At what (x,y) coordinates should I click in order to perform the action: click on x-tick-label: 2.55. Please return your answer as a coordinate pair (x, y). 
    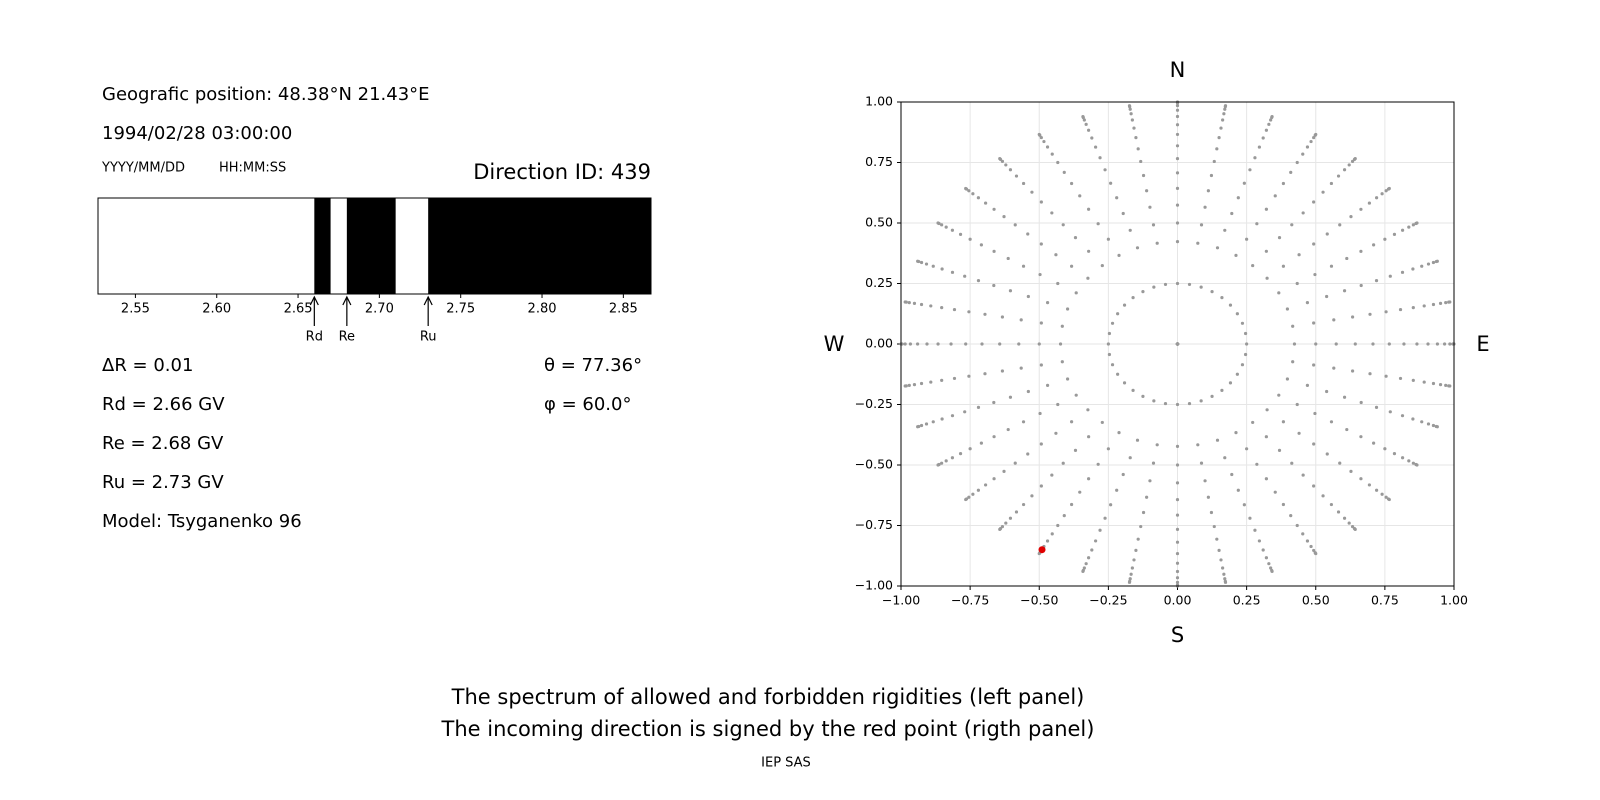
    Looking at the image, I should click on (135, 309).